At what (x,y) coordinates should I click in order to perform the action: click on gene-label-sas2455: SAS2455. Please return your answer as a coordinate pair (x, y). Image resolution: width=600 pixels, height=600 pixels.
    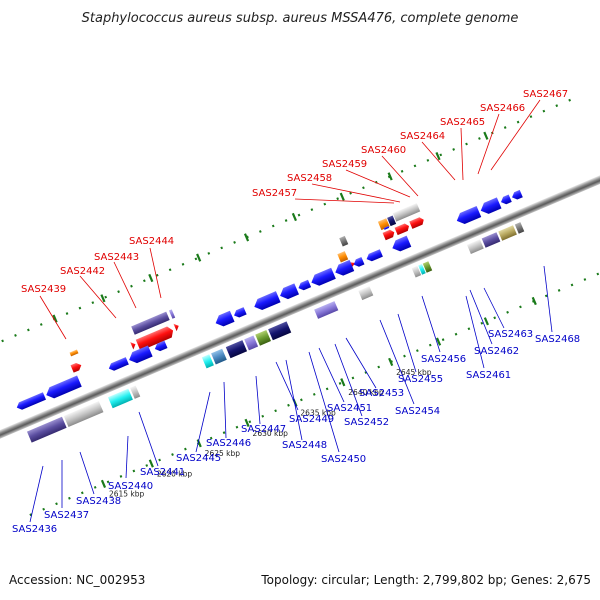
    Looking at the image, I should click on (420, 379).